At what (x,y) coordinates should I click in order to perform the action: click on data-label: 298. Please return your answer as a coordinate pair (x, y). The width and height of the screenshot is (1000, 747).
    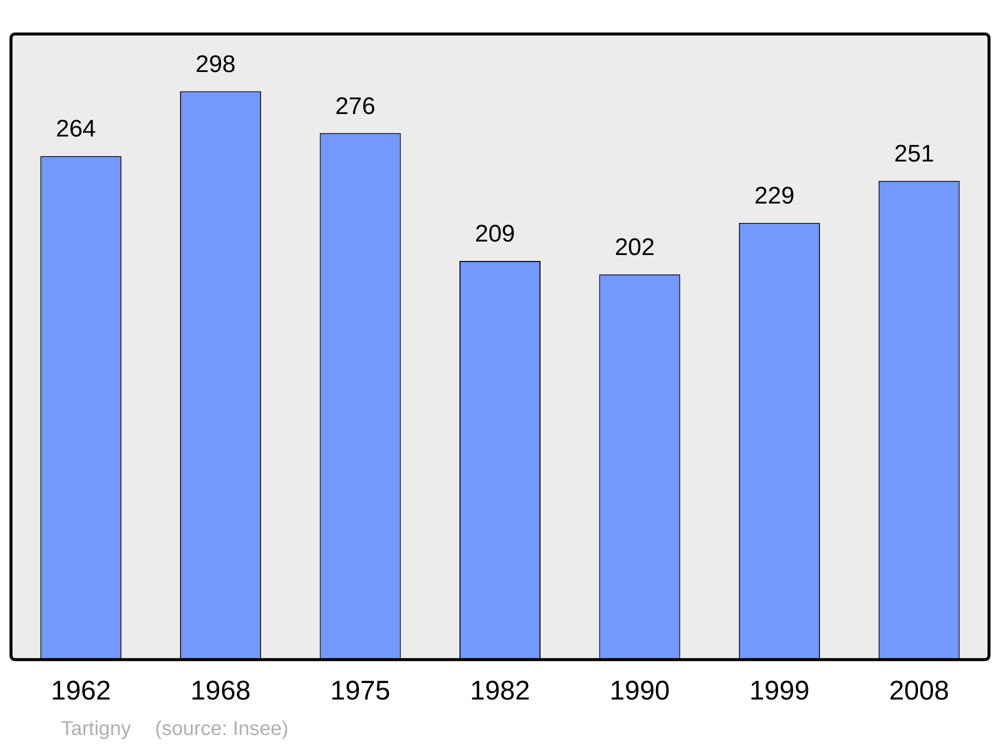
    Looking at the image, I should click on (216, 64).